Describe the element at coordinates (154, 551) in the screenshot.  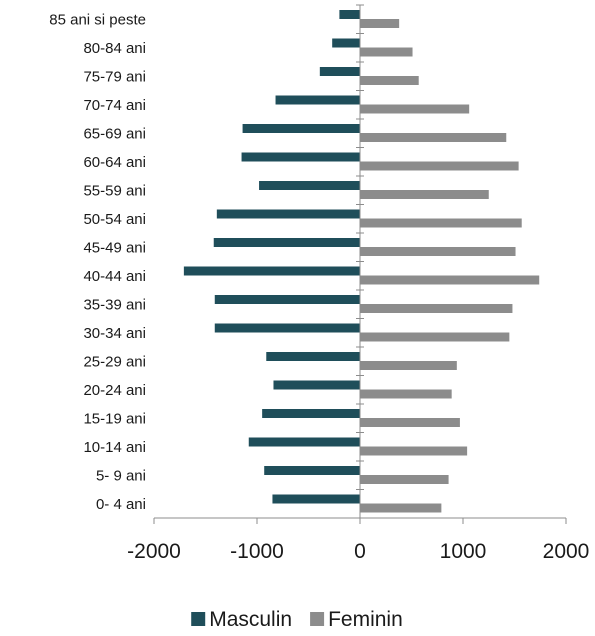
I see `x-tick-label: -2000` at that location.